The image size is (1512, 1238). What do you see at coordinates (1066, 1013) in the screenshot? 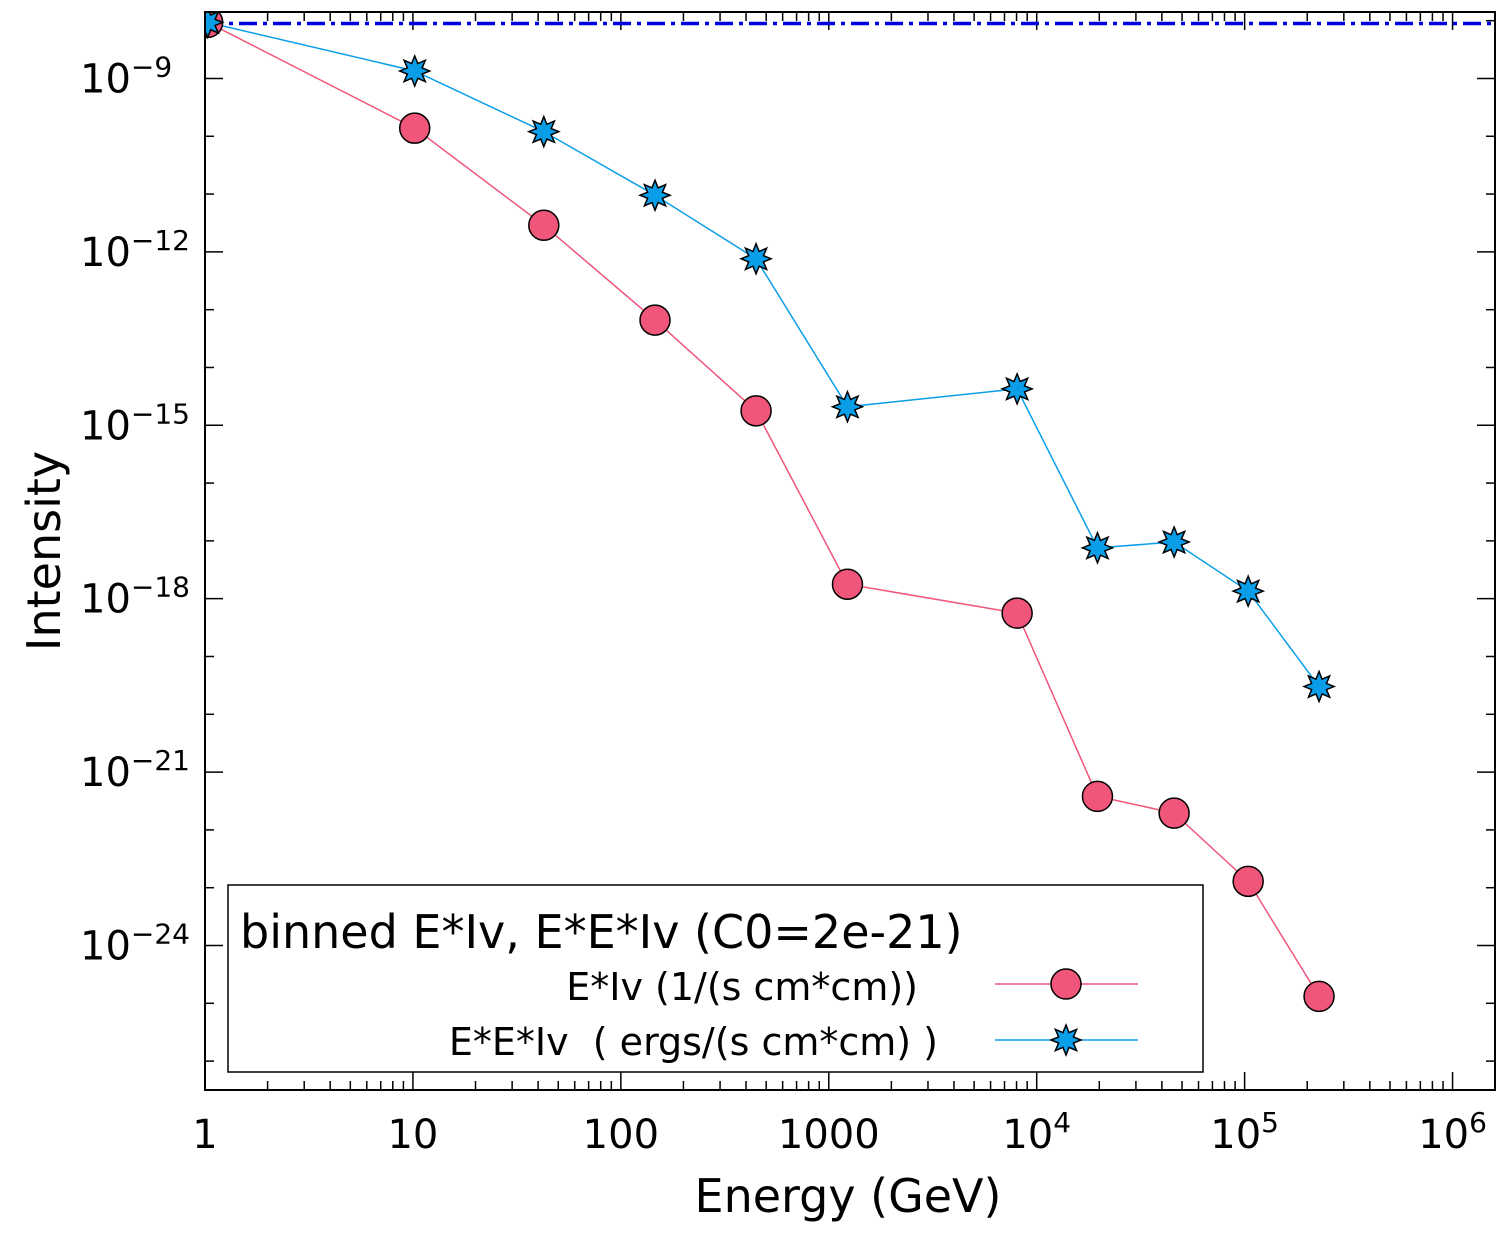
I see `legend-swatches` at bounding box center [1066, 1013].